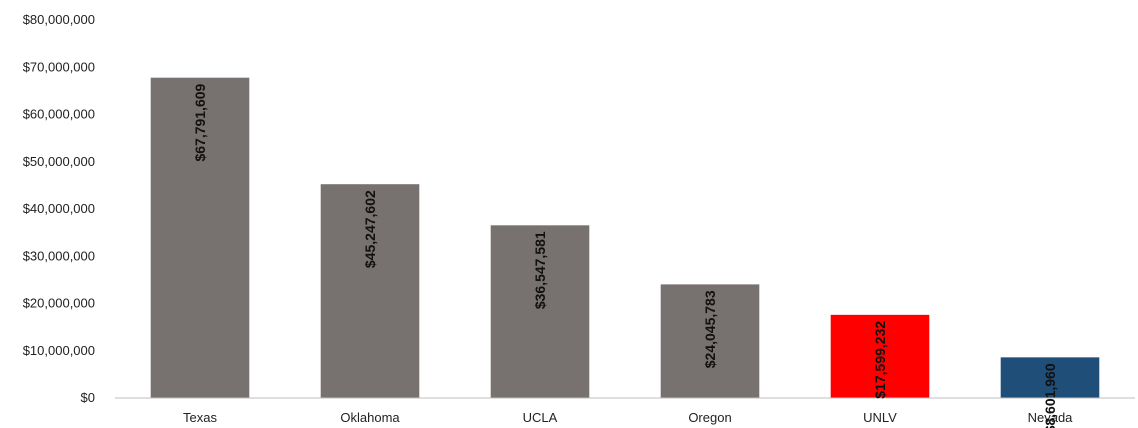  I want to click on y-tick-label: $10,000,000, so click(59, 350).